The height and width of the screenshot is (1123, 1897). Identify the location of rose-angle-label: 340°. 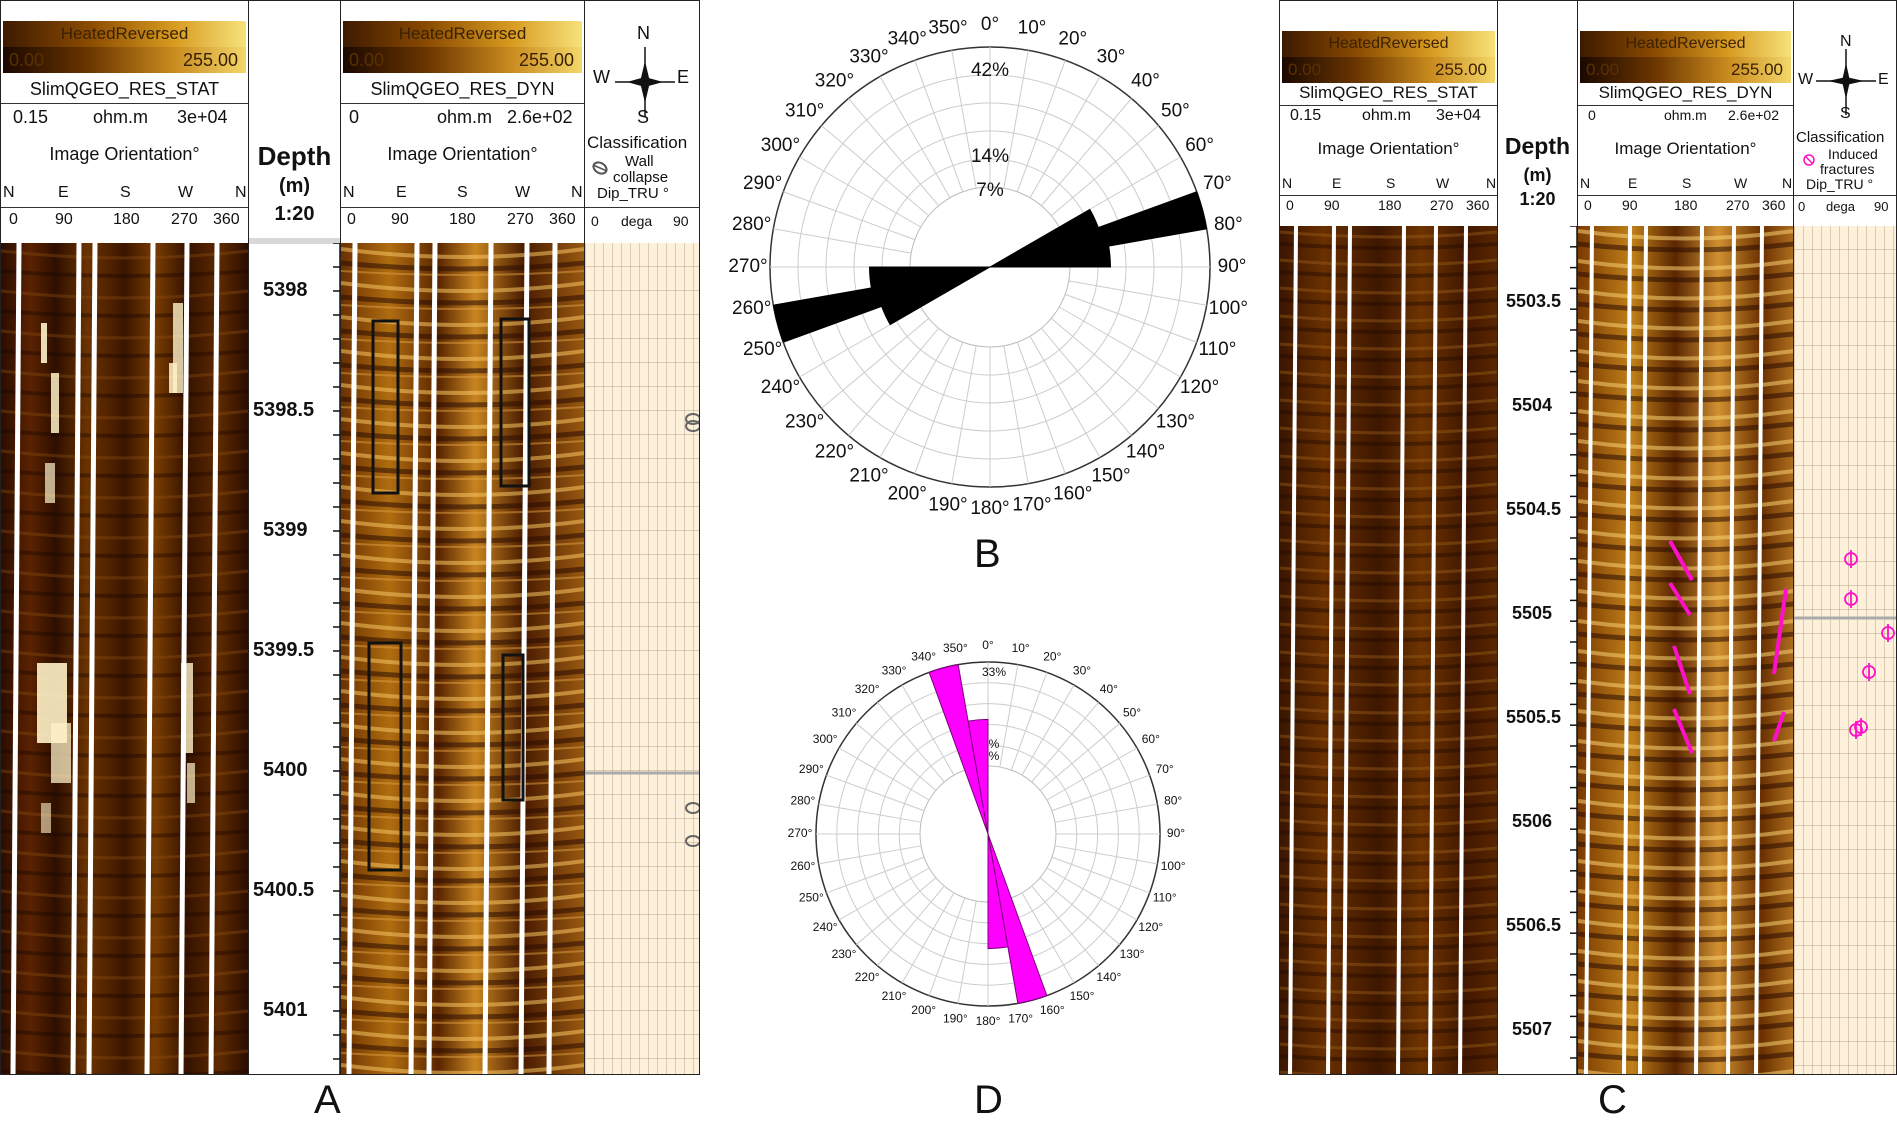
(907, 39).